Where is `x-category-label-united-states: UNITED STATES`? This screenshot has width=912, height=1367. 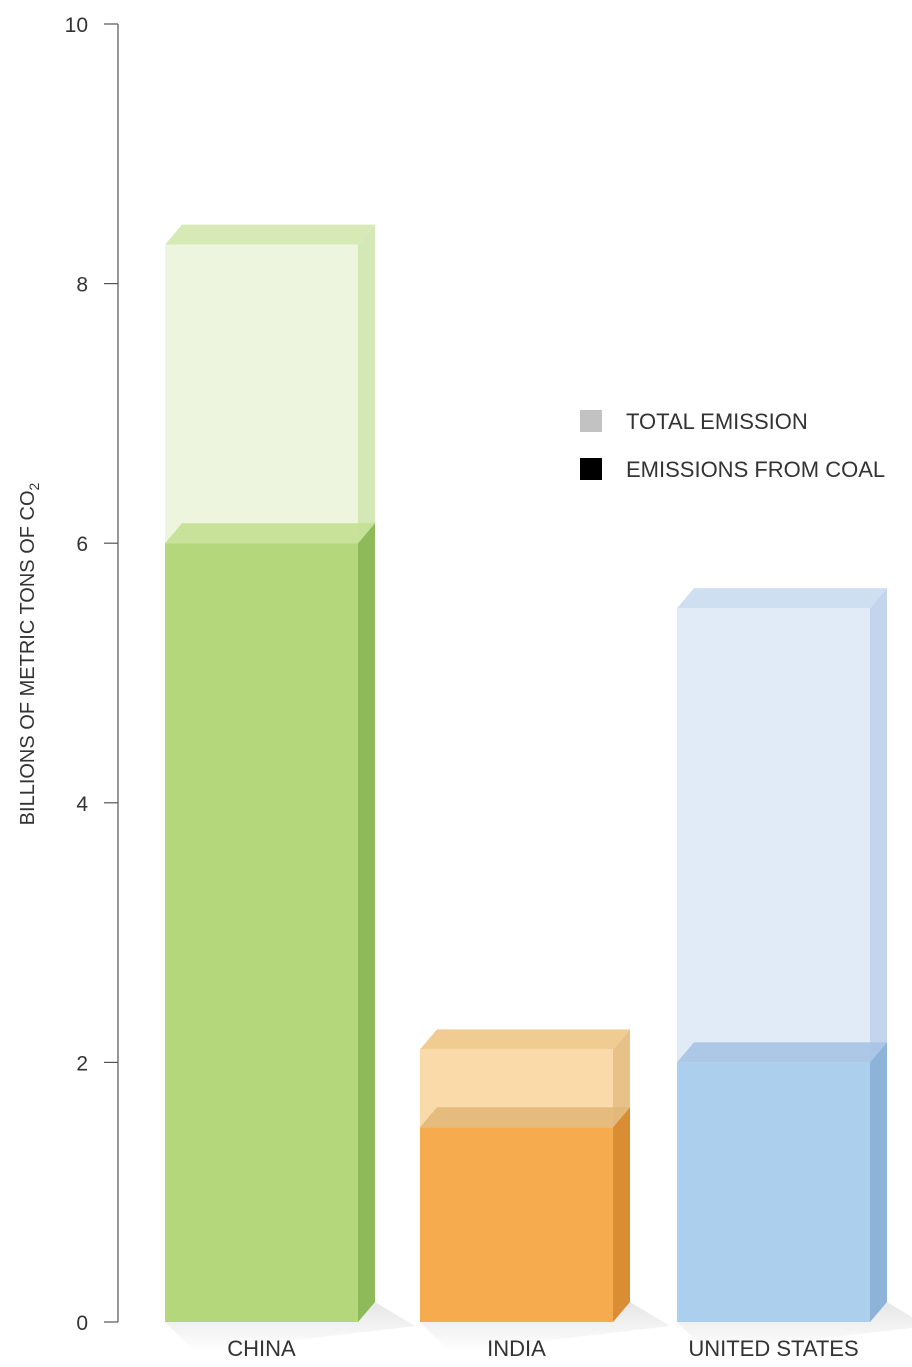
x-category-label-united-states: UNITED STATES is located at coordinates (773, 1348).